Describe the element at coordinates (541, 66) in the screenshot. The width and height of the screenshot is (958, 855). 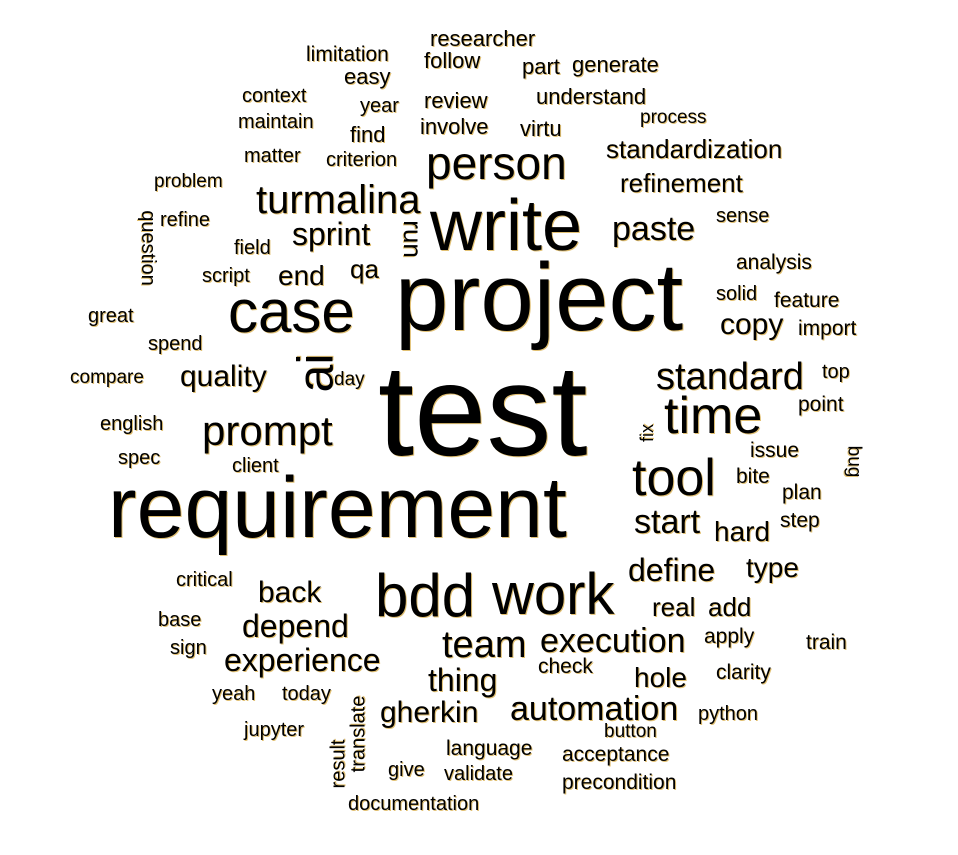
I see `word-part: part` at that location.